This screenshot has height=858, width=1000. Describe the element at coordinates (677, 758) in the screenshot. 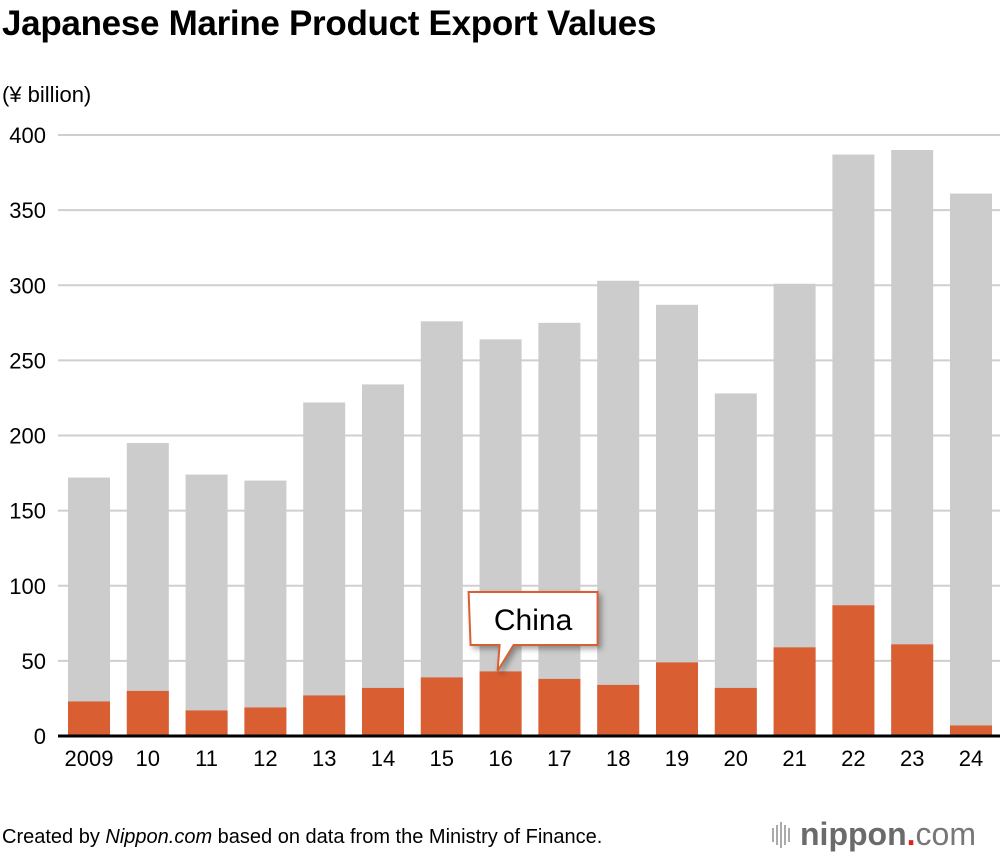

I see `x-tick-label: 19` at that location.